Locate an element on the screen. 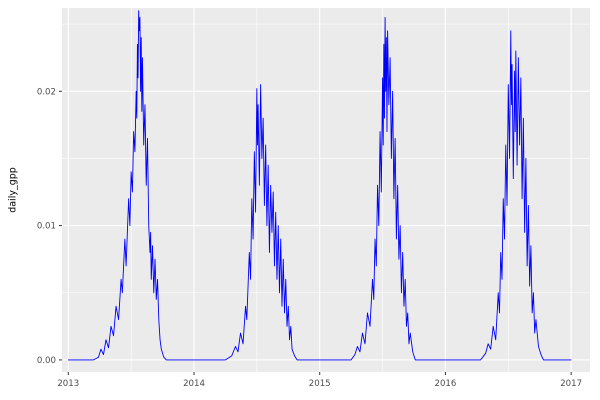 This screenshot has width=600, height=400. x-tick-label: 2015 is located at coordinates (320, 384).